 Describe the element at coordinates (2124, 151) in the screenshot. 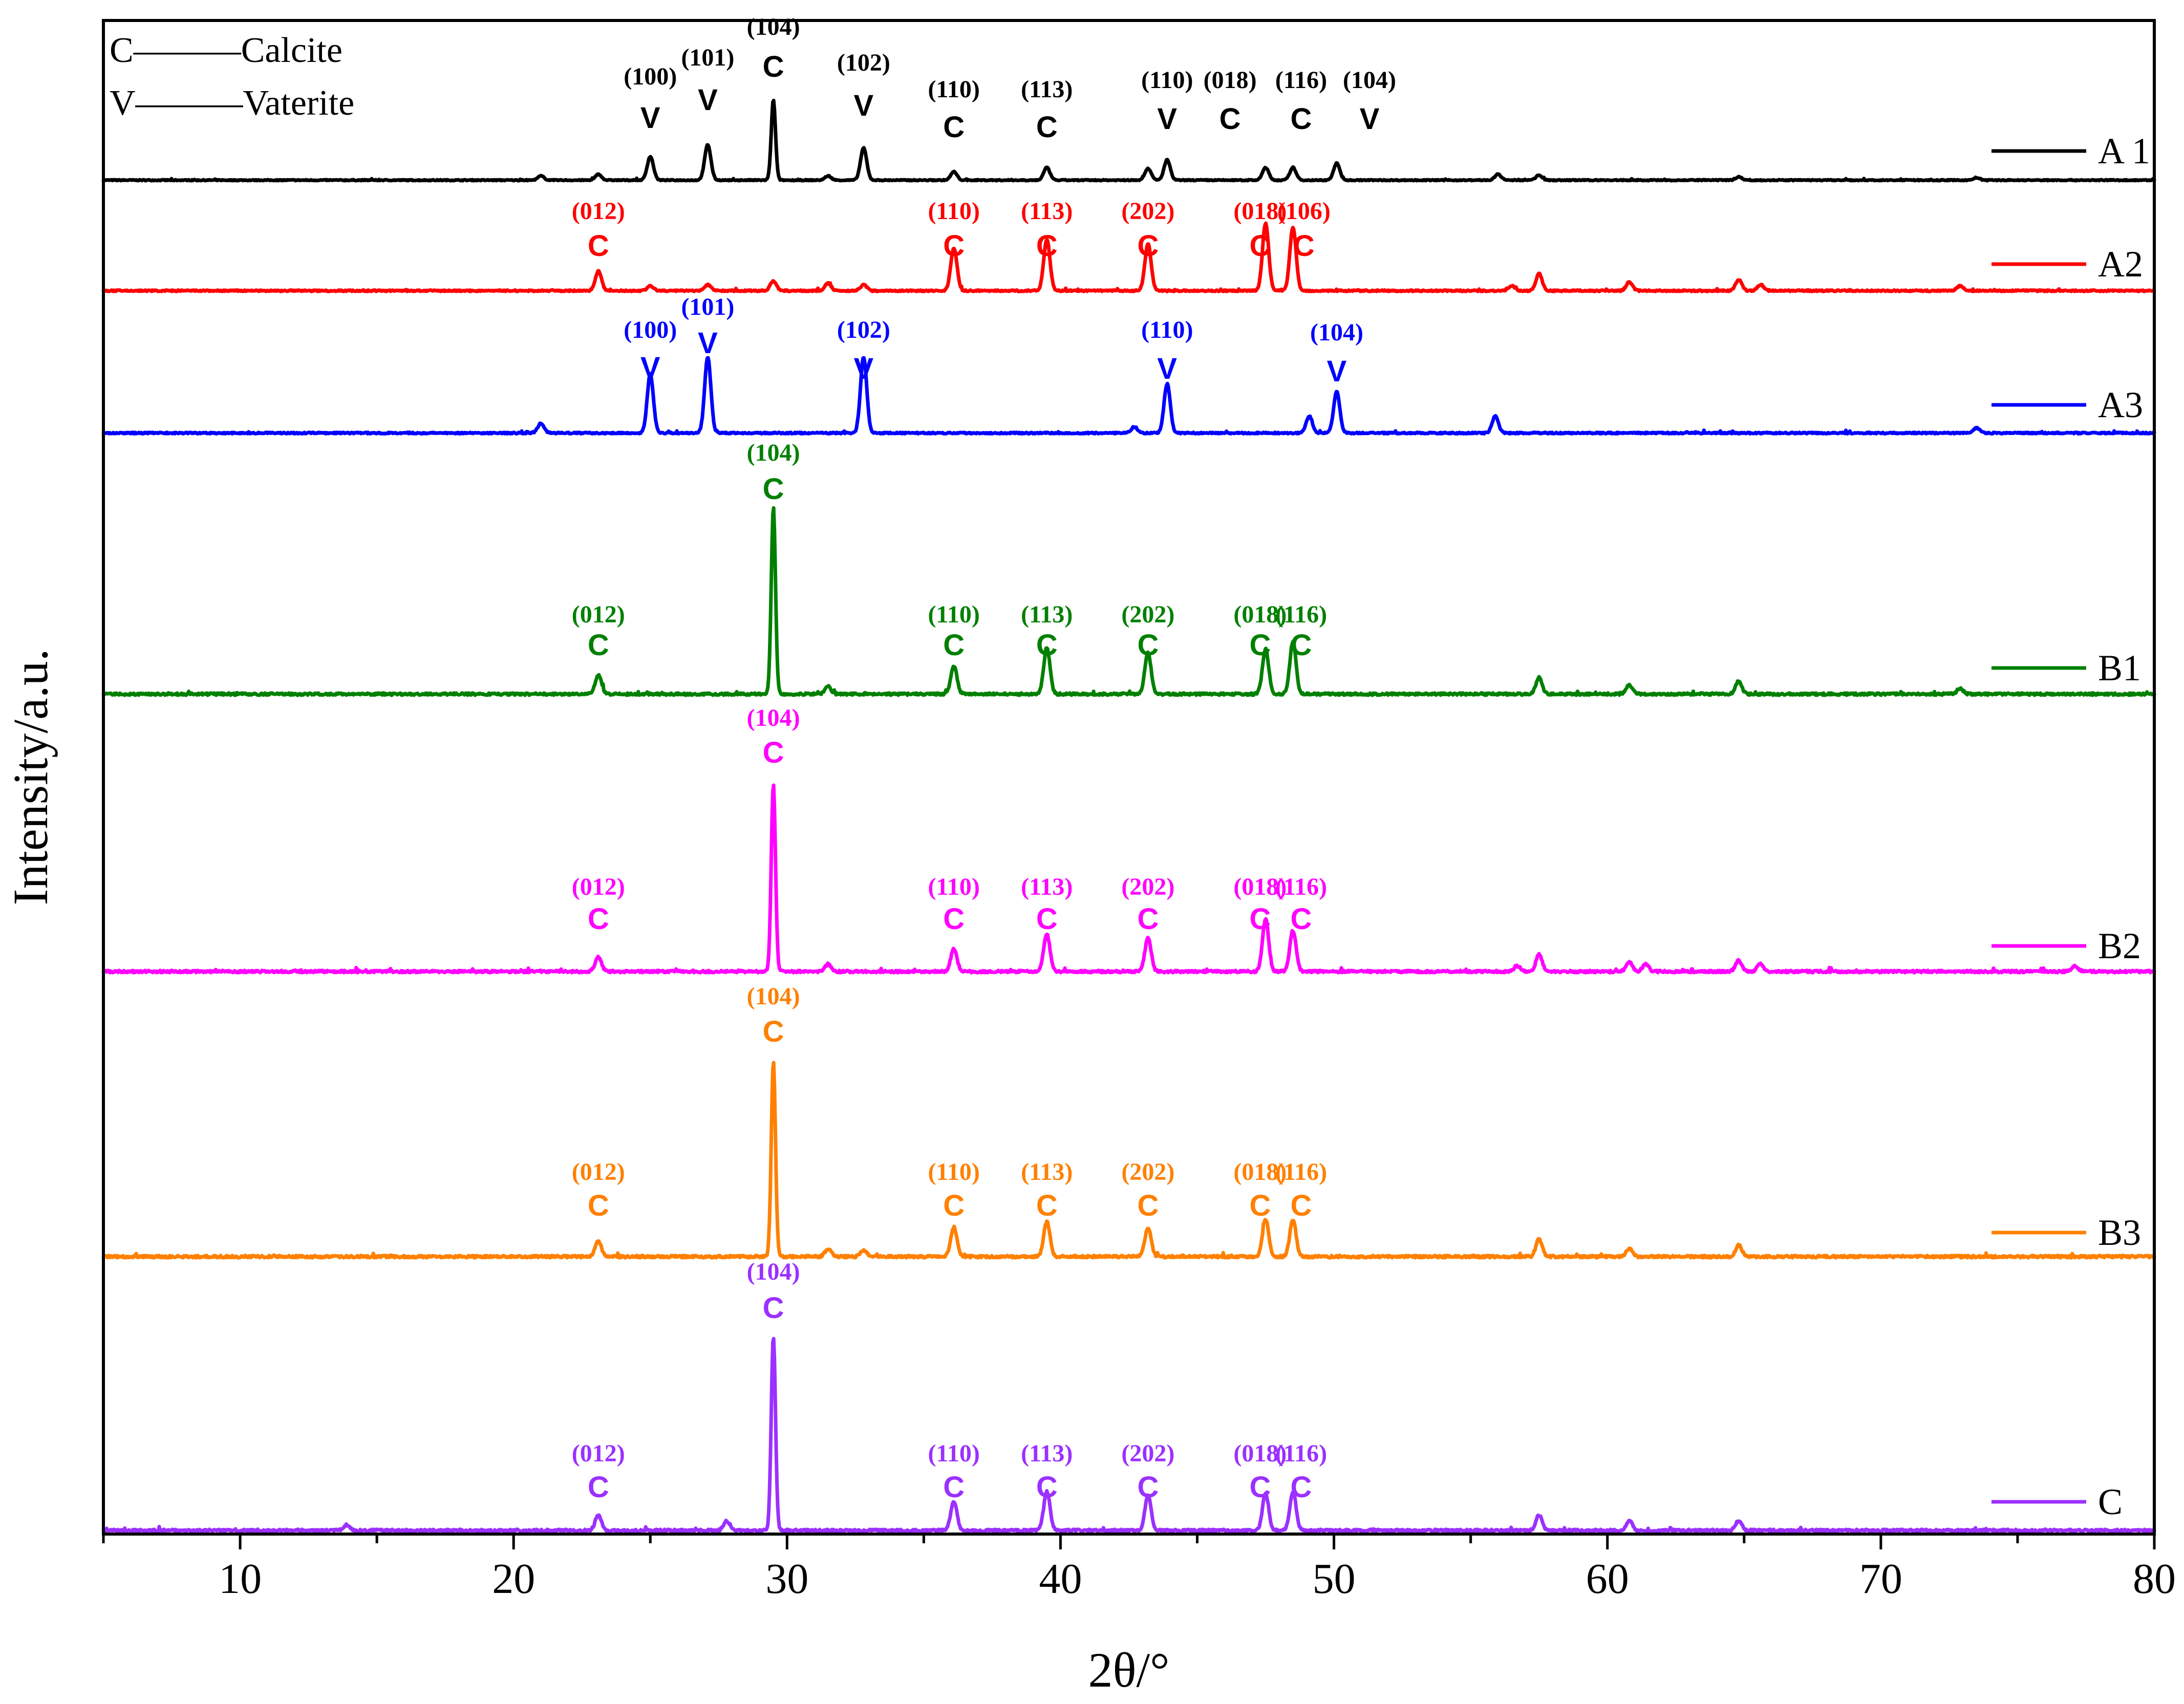

I see `legend-label: A 1` at that location.